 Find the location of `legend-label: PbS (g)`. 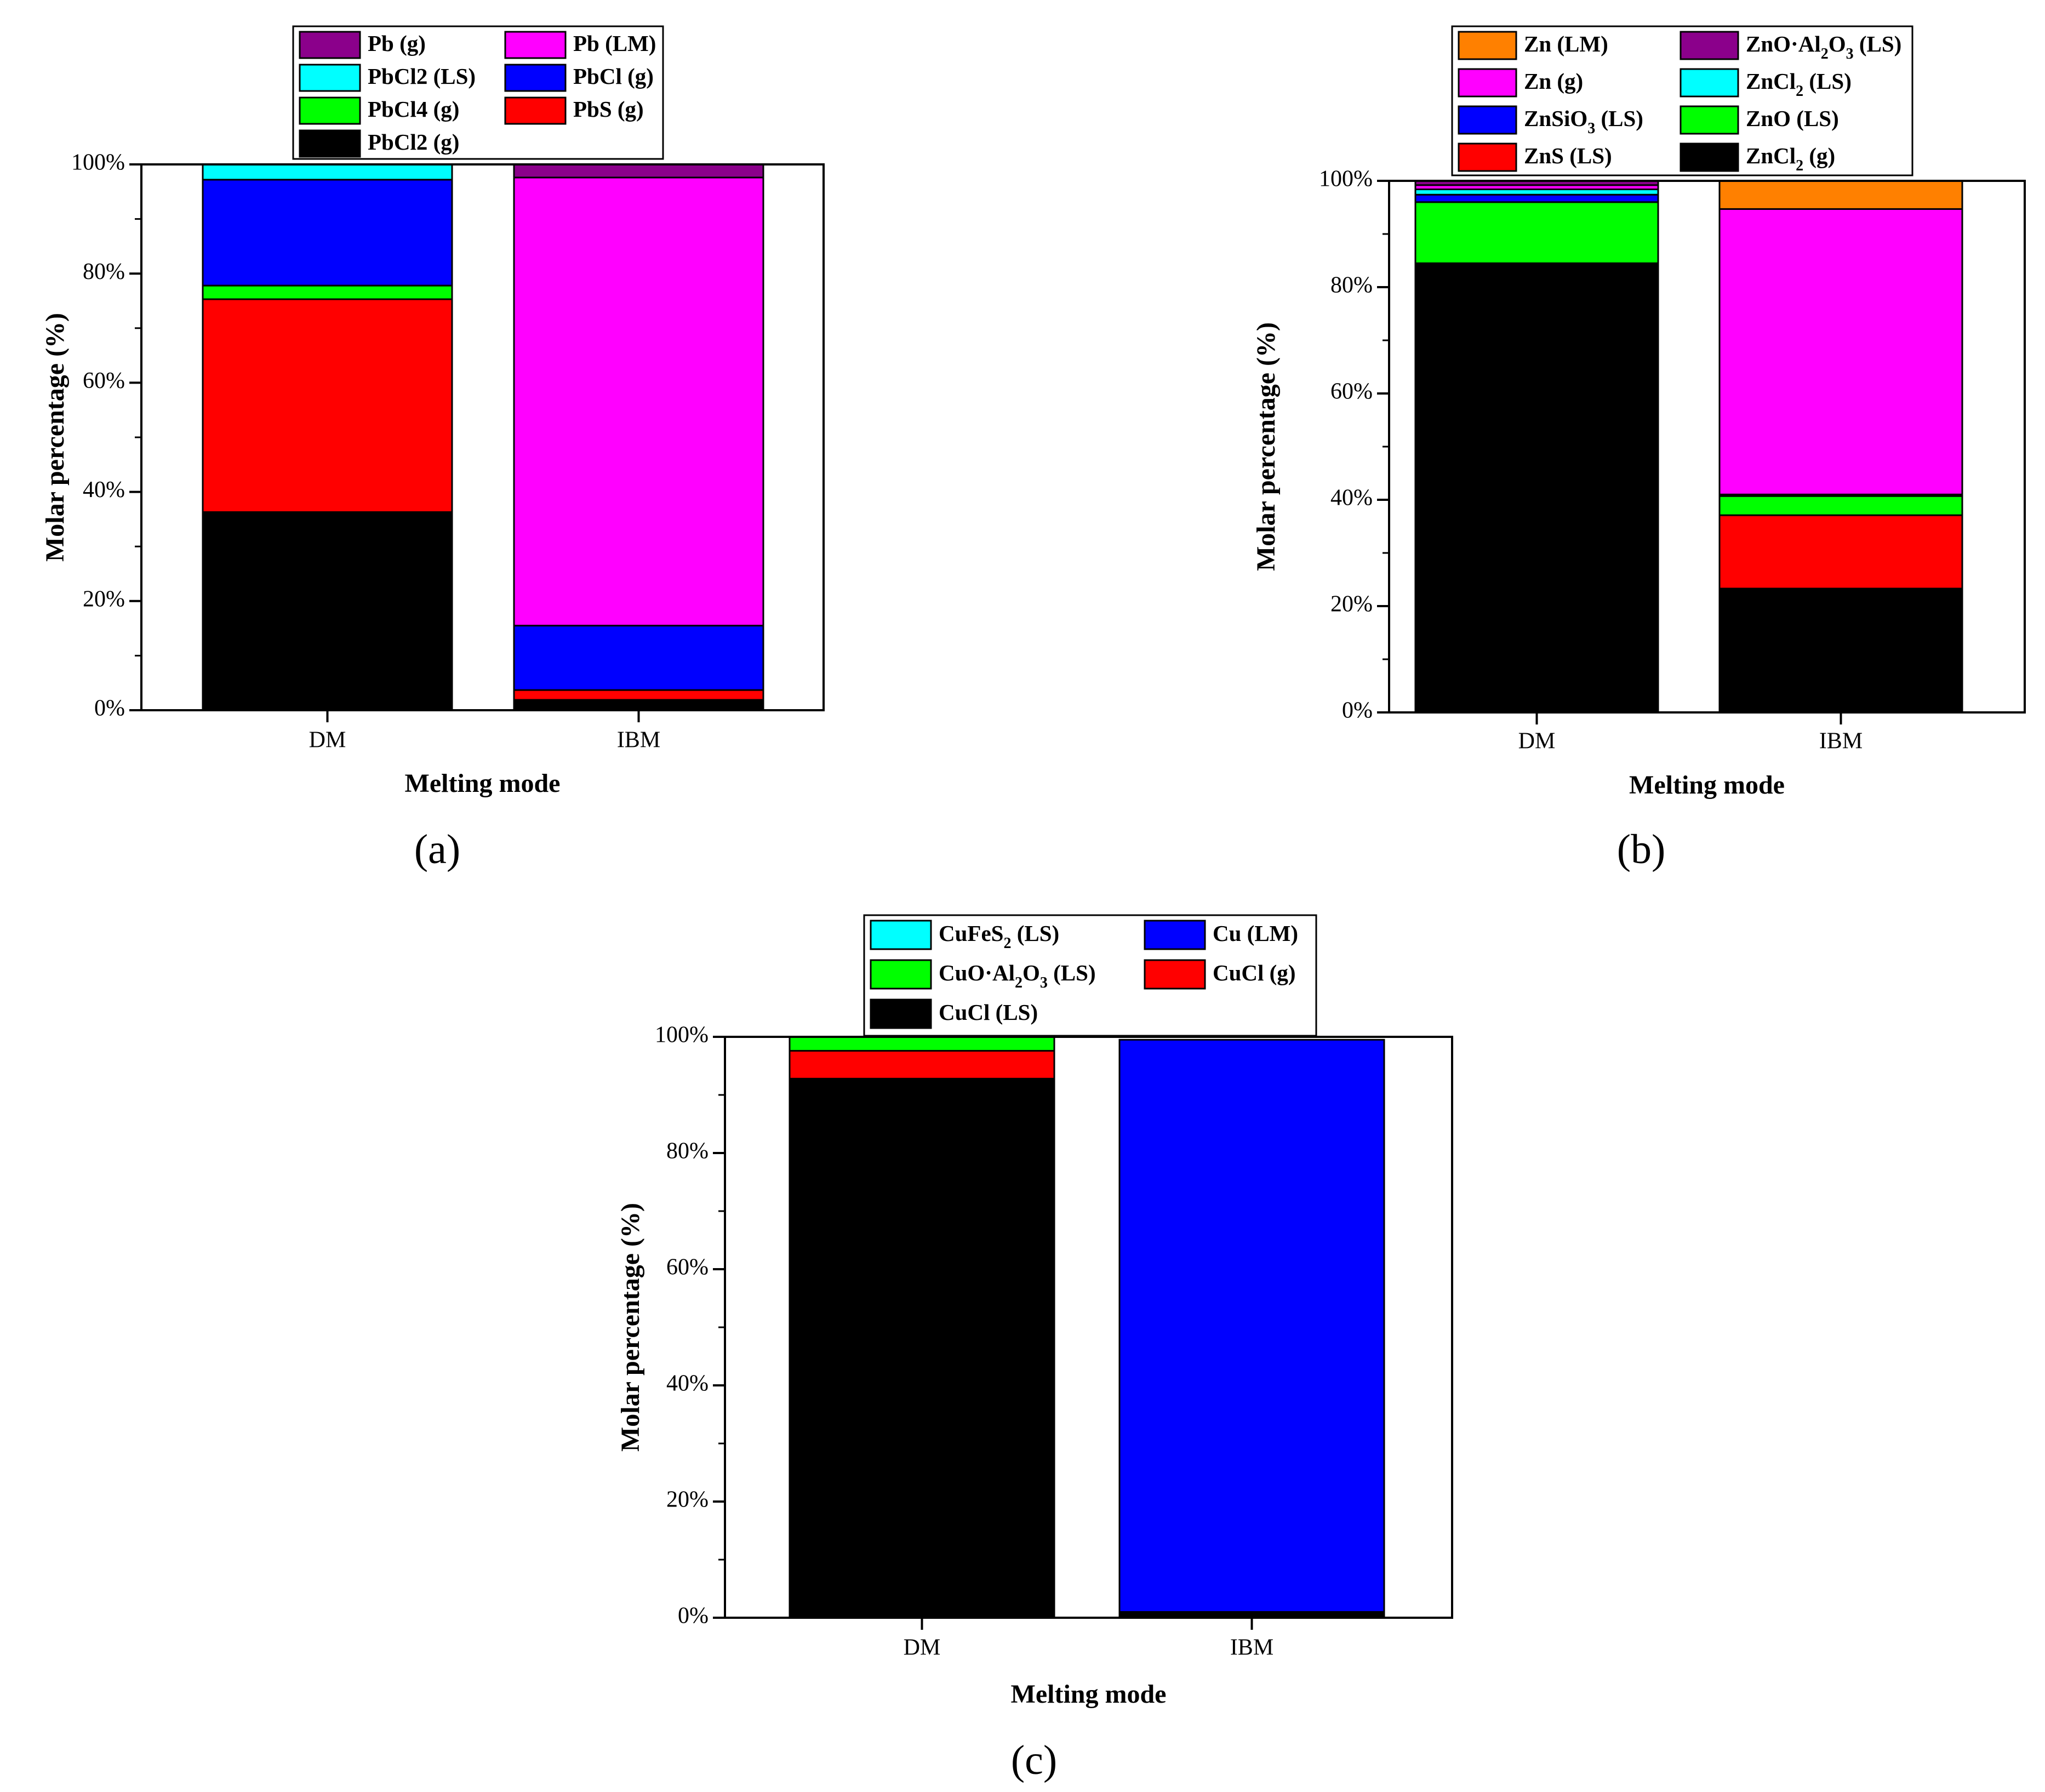

legend-label: PbS (g) is located at coordinates (608, 109).